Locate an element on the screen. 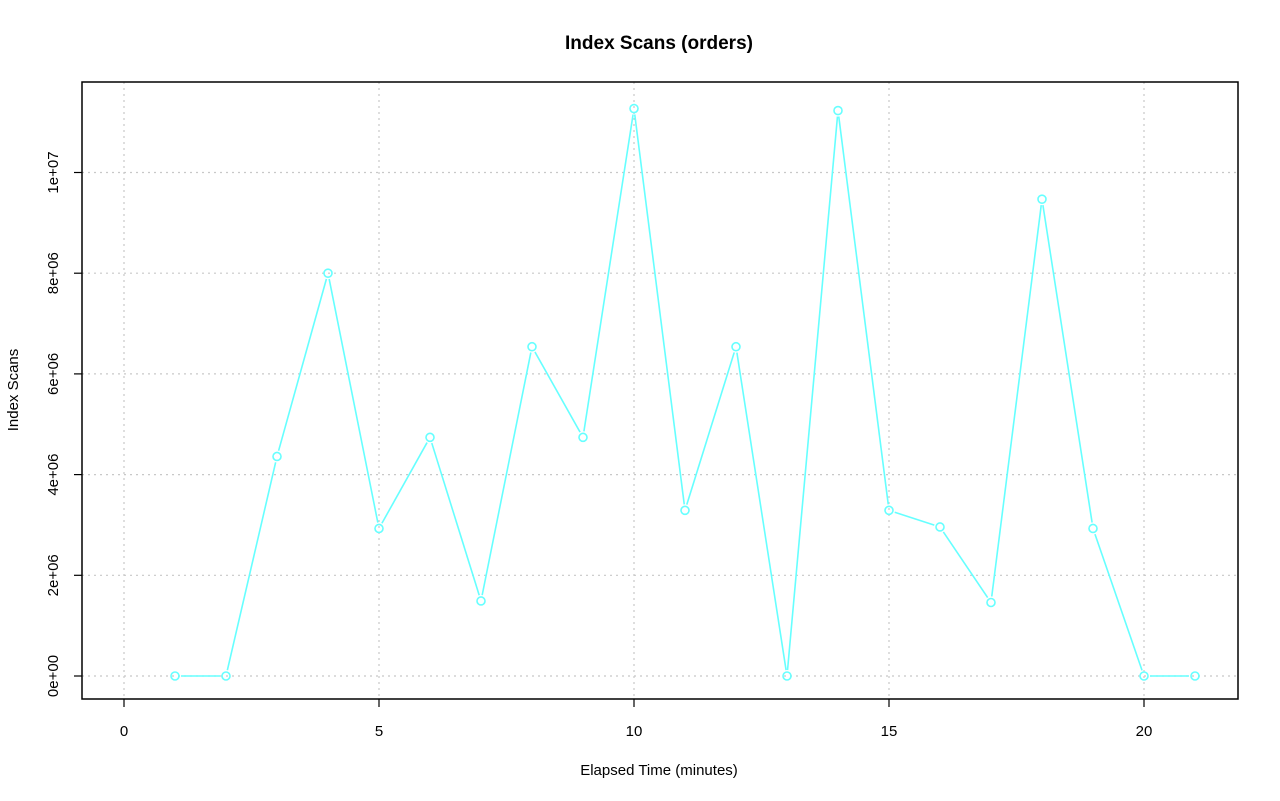 This screenshot has width=1280, height=801. x-tick-label: 0 is located at coordinates (124, 731).